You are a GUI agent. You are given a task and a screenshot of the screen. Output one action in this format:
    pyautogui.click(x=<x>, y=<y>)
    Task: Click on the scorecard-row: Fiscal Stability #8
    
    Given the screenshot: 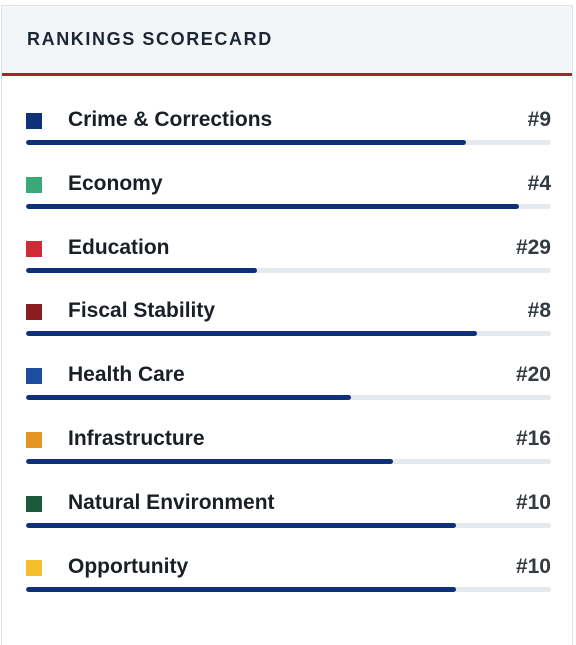 What is the action you would take?
    pyautogui.click(x=288, y=321)
    